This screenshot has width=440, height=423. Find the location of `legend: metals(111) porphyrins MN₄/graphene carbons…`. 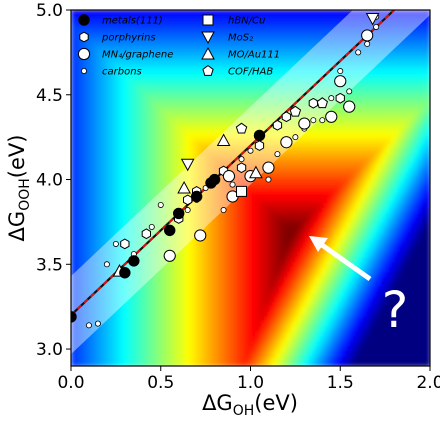

legend: metals(111) porphyrins MN₄/graphene carbons… is located at coordinates (178, 46).